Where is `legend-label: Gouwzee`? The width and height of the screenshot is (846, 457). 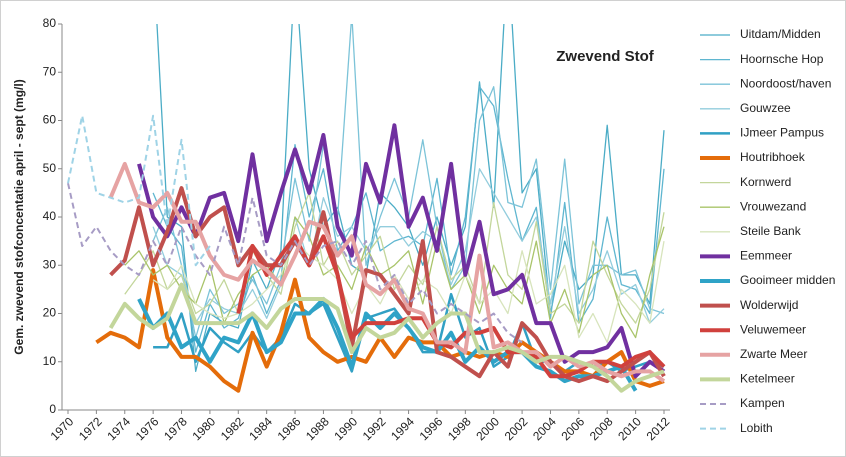
legend-label: Gouwzee is located at coordinates (765, 108).